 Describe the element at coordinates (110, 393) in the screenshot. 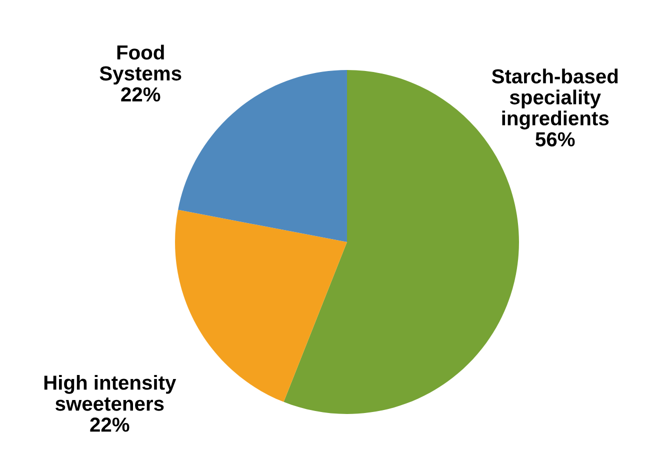

I see `slice-label: High intensity sweeteners` at that location.